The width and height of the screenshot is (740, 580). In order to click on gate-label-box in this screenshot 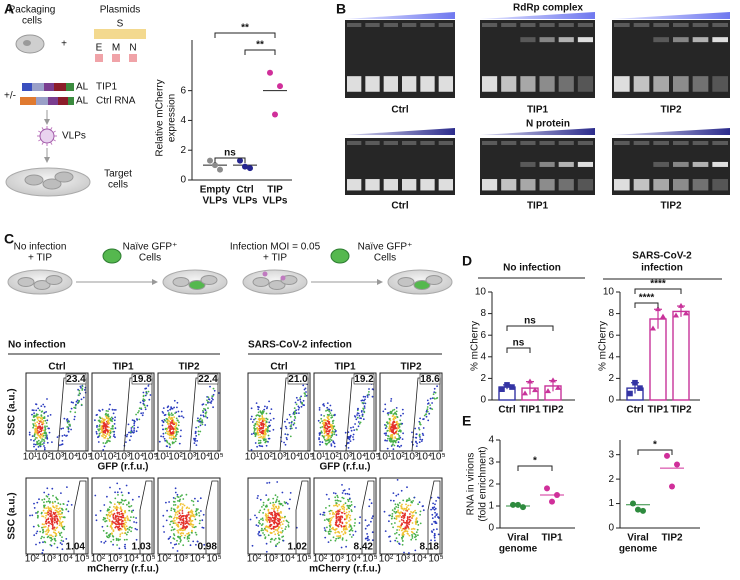, I will do `click(430, 379)`.